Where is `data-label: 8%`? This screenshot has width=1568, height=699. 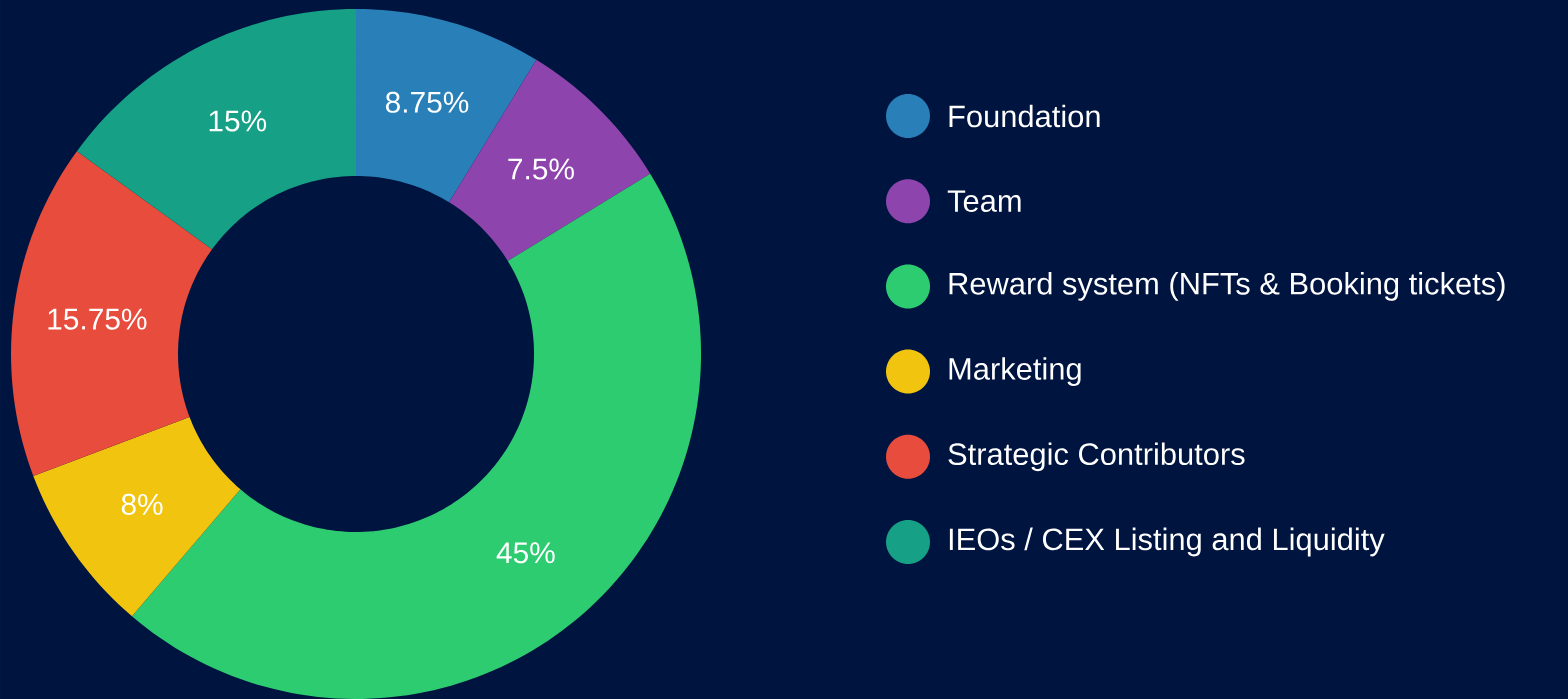 data-label: 8% is located at coordinates (142, 504).